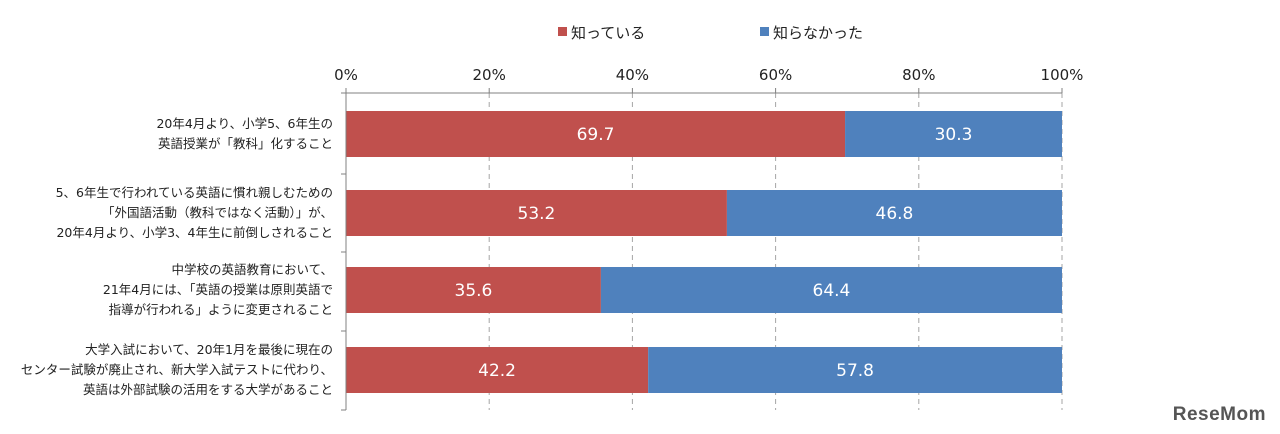 The height and width of the screenshot is (434, 1280). What do you see at coordinates (245, 143) in the screenshot?
I see `category-label-line: 英語授業が「教科」化すること` at bounding box center [245, 143].